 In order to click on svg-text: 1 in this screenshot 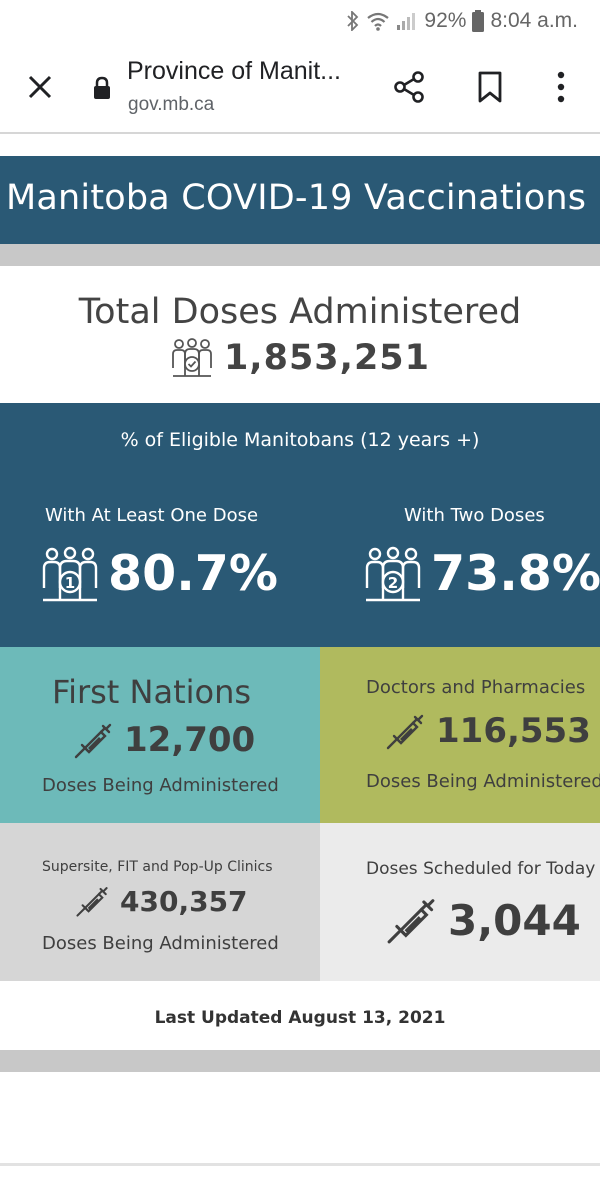, I will do `click(70, 583)`.